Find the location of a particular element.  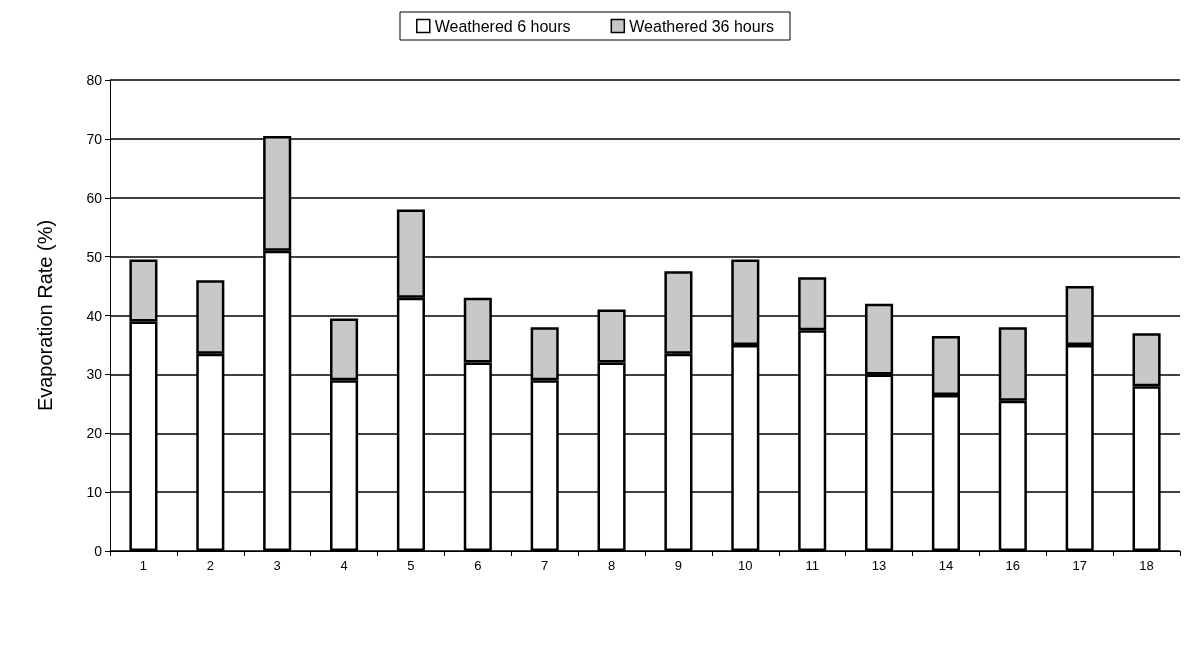

y-tick-label: 40 is located at coordinates (94, 315).